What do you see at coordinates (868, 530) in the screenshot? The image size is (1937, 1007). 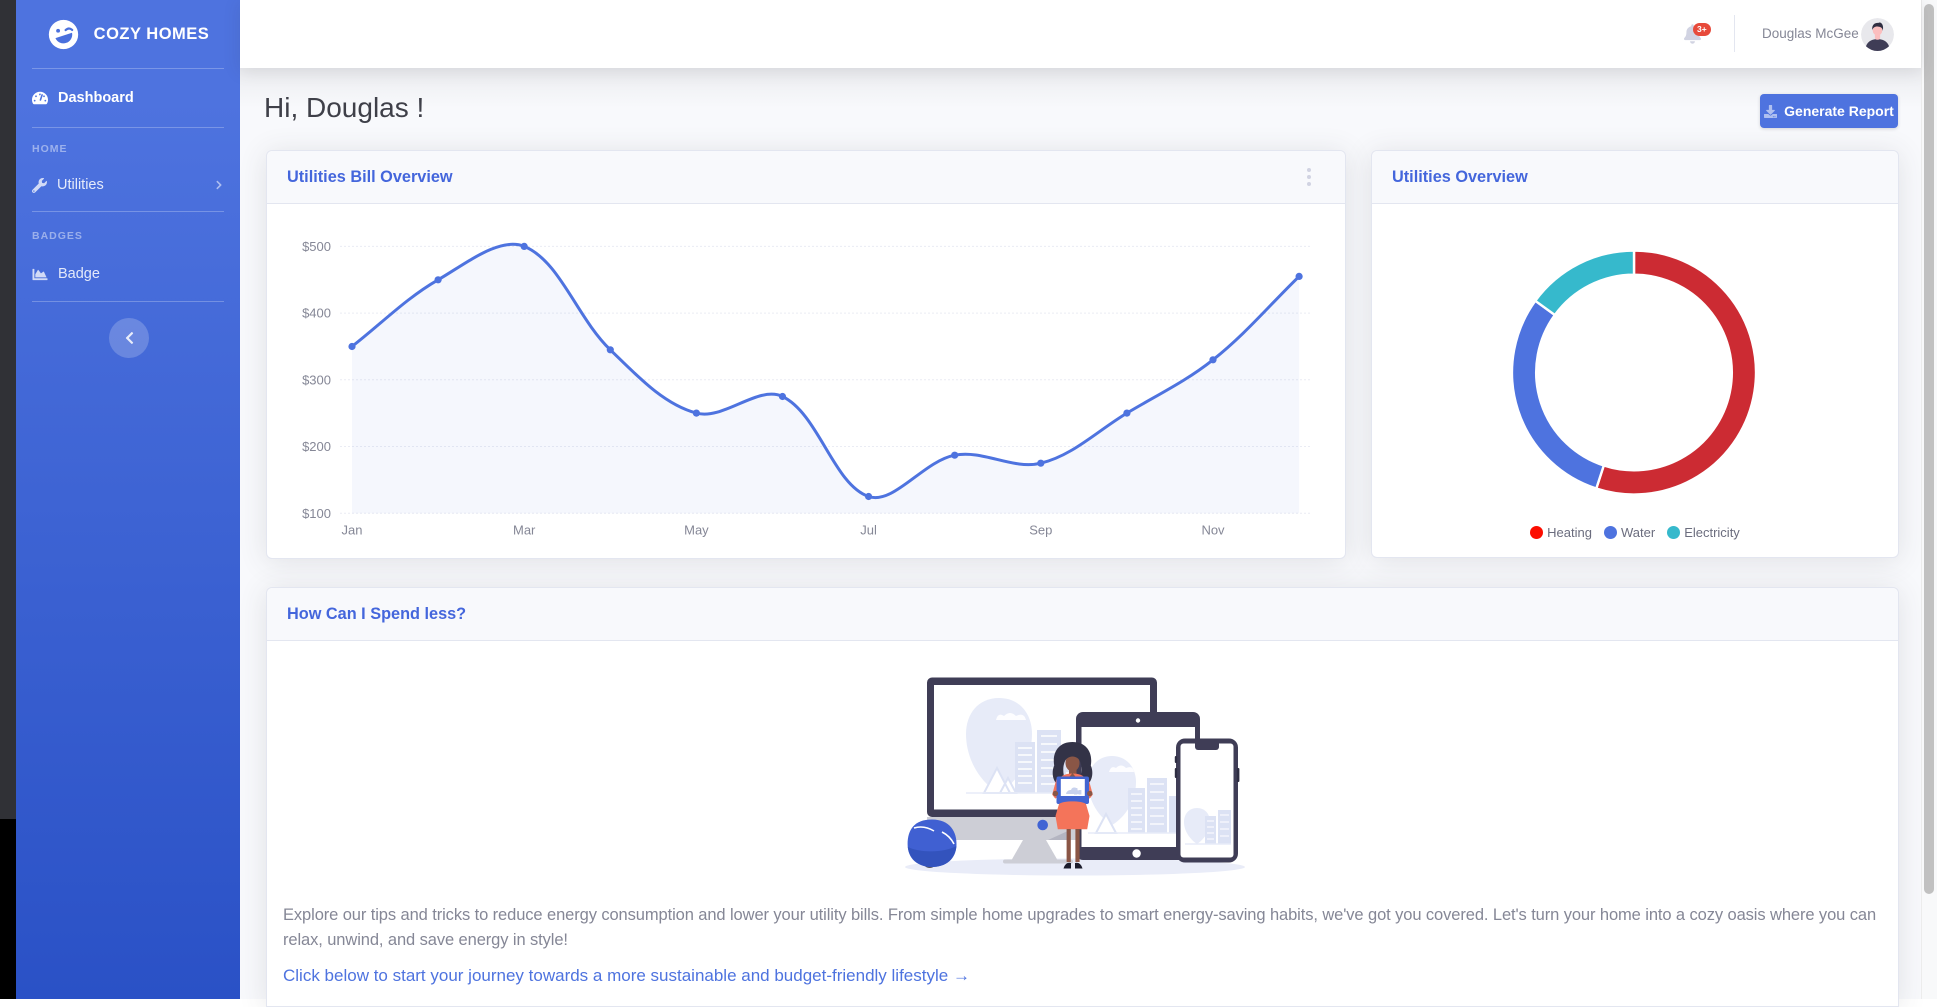 I see `svg-text: Jul` at bounding box center [868, 530].